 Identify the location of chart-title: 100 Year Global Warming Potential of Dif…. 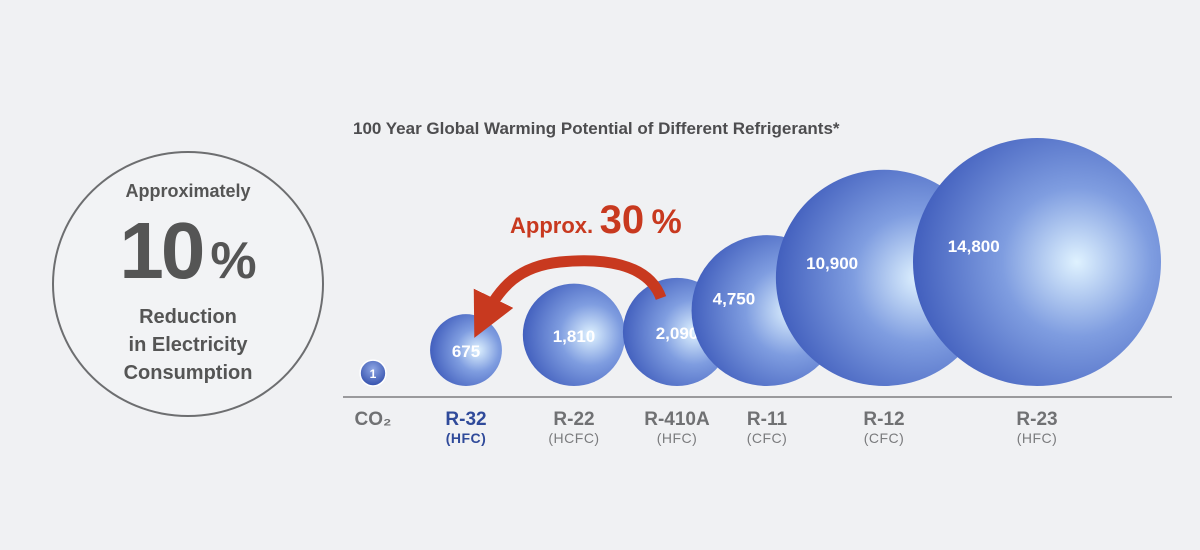
(596, 128).